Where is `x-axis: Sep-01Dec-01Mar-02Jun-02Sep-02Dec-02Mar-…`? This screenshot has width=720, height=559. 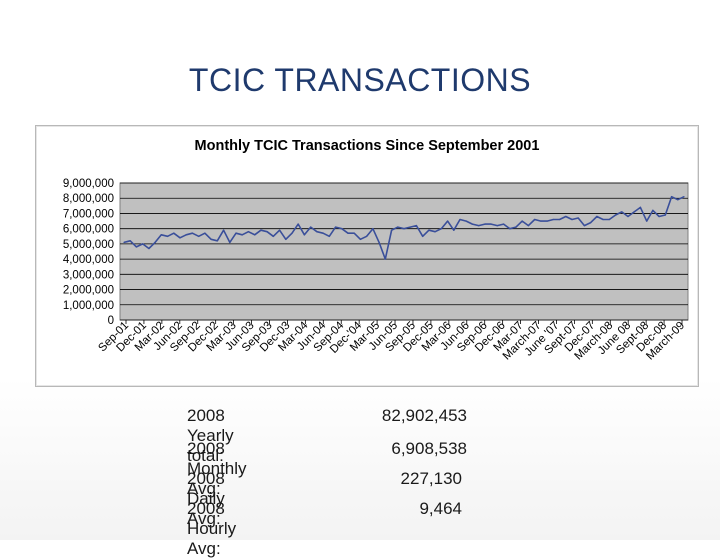 x-axis: Sep-01Dec-01Mar-02Jun-02Sep-02Dec-02Mar-… is located at coordinates (391, 340).